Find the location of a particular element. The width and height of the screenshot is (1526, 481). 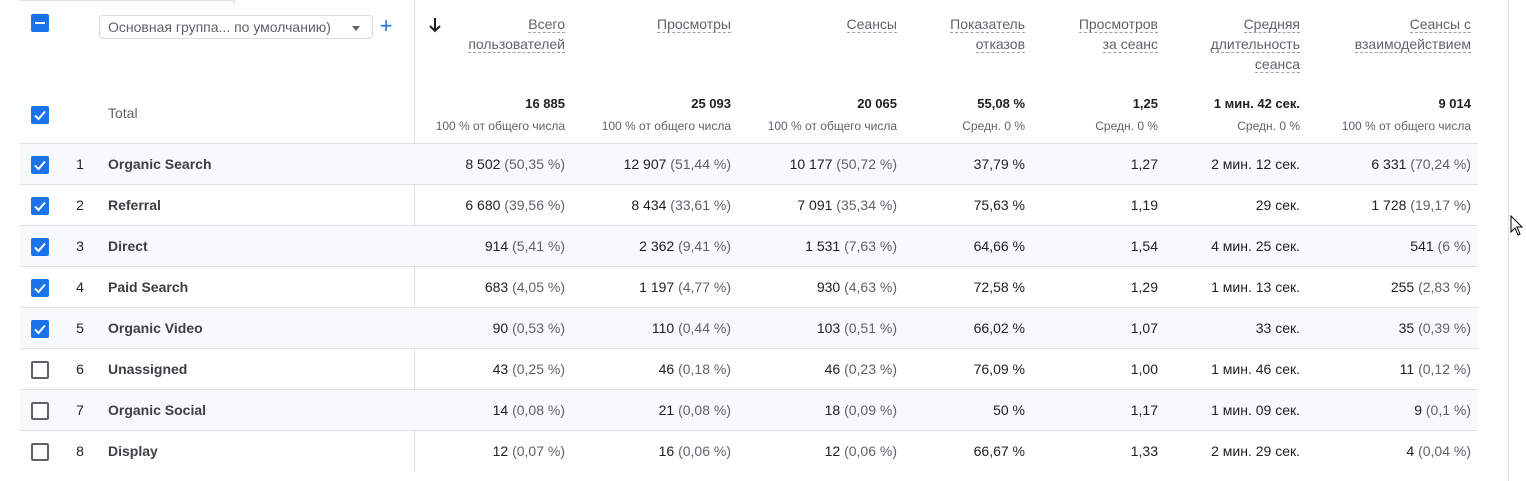

cell-value: 1,19 is located at coordinates (1144, 205).